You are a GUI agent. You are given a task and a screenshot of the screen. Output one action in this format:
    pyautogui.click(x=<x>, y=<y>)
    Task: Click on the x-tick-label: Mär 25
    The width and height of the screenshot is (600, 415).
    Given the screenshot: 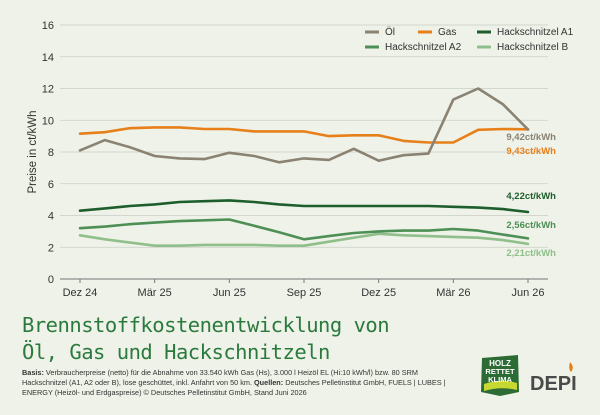 What is the action you would take?
    pyautogui.click(x=155, y=293)
    